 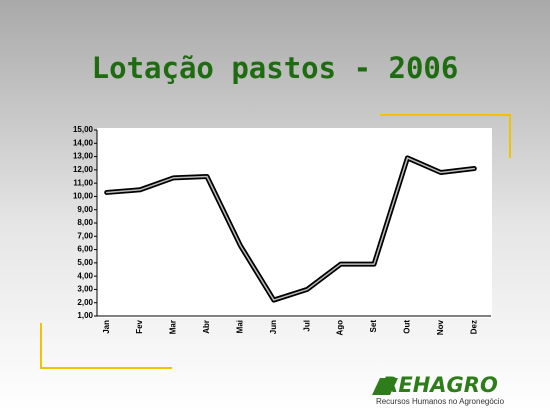 What do you see at coordinates (85, 315) in the screenshot?
I see `y-tick-label: 1,00` at bounding box center [85, 315].